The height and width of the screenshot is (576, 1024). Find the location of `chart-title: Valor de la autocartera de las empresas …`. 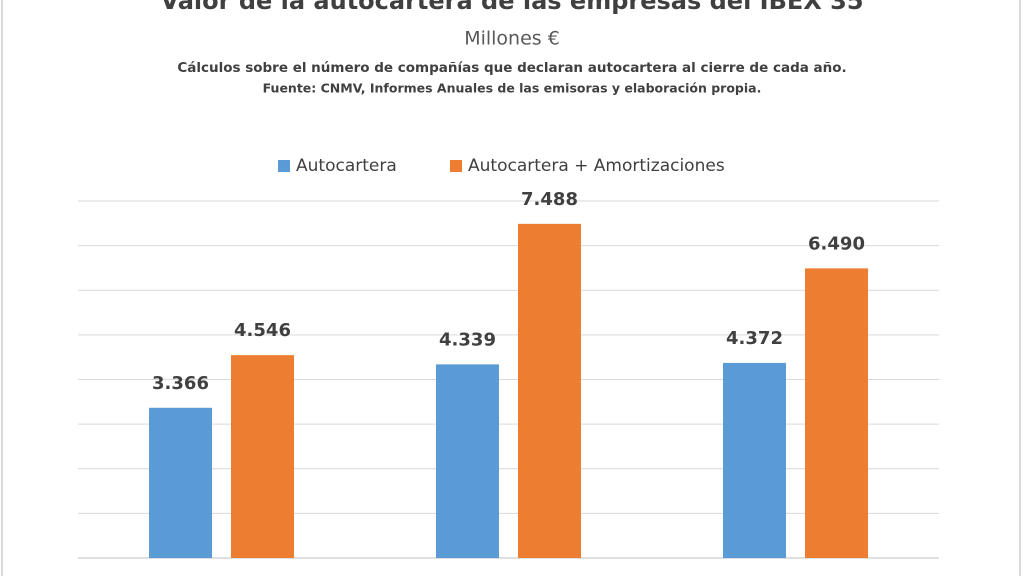

chart-title: Valor de la autocartera de las empresas … is located at coordinates (511, 7).